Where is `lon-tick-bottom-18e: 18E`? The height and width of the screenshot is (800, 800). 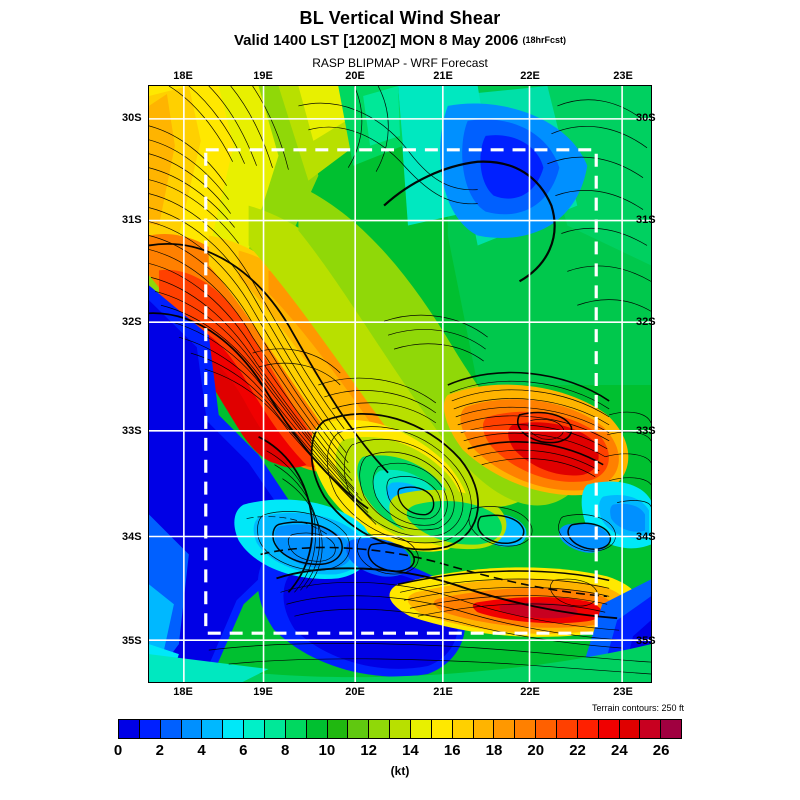 lon-tick-bottom-18e: 18E is located at coordinates (183, 692).